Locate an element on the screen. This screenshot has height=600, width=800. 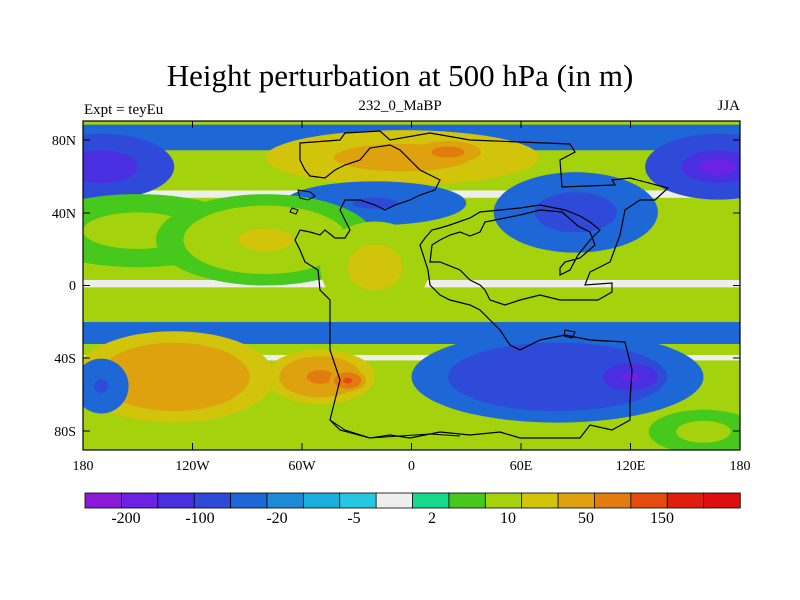
time-label: 232_0_MaBP is located at coordinates (400, 106).